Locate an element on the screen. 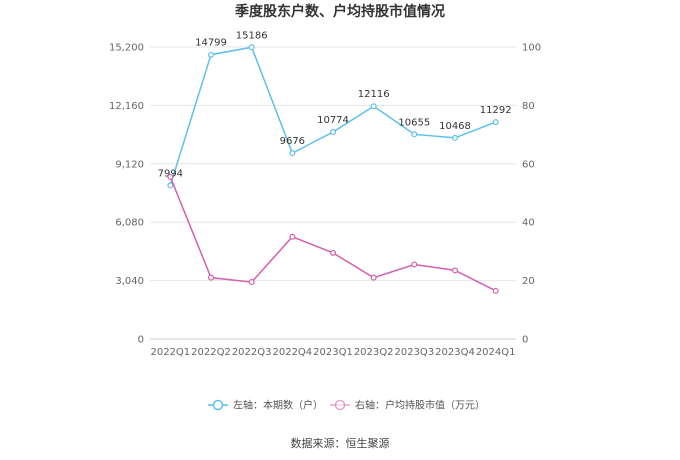 The image size is (680, 460). data-label: 7994 is located at coordinates (170, 173).